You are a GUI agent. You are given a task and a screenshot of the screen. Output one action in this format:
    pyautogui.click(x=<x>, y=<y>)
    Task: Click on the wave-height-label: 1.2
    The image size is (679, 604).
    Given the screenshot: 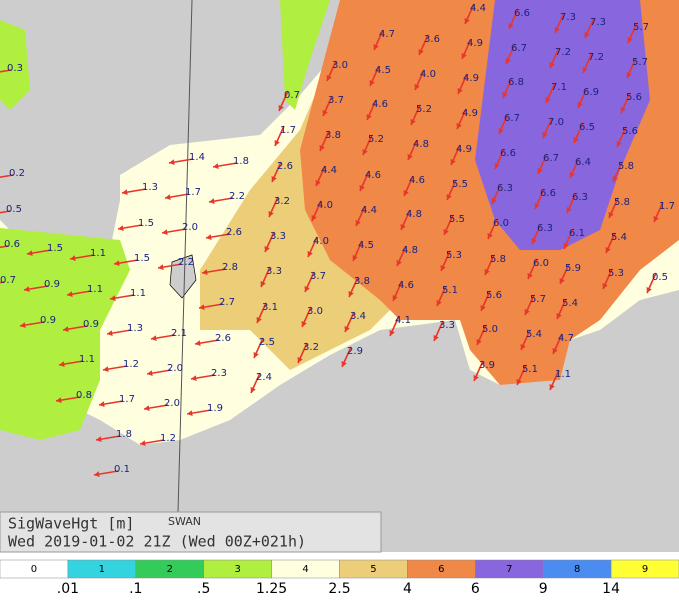 What is the action you would take?
    pyautogui.click(x=131, y=364)
    